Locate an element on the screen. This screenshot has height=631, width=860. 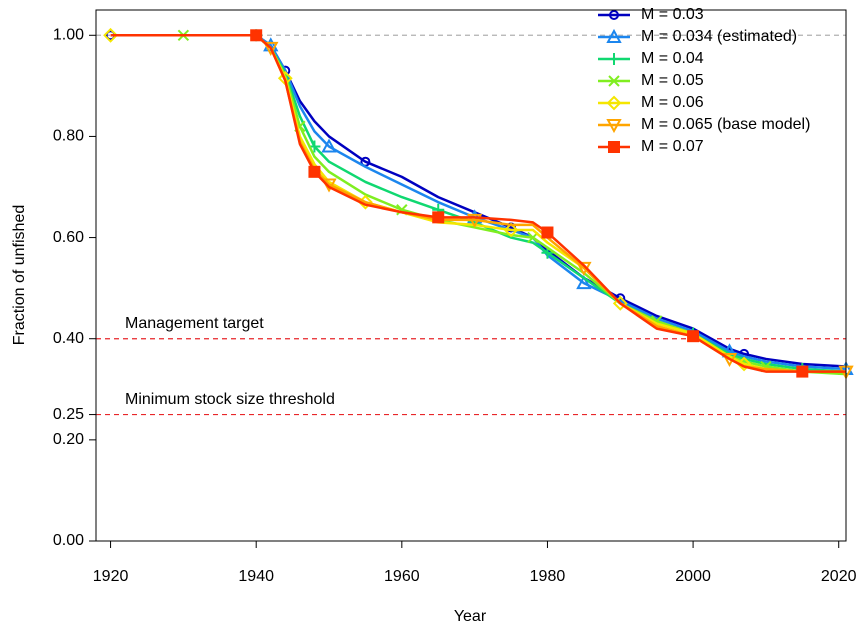
legend-label: M = 0.065 (base model) is located at coordinates (725, 124).